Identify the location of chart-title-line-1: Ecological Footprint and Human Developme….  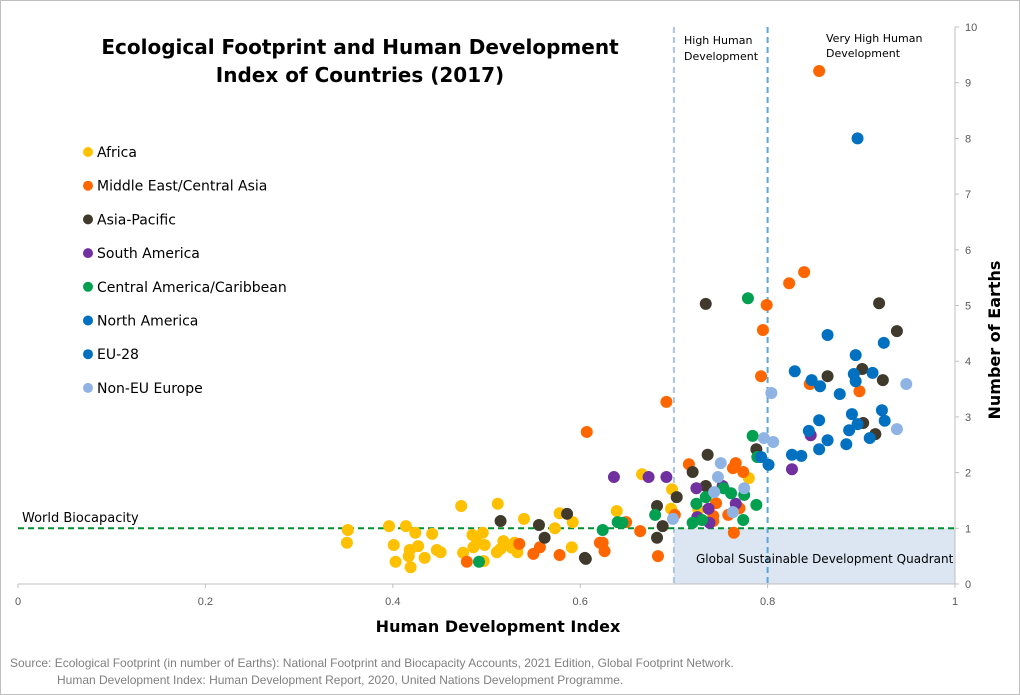
(360, 47).